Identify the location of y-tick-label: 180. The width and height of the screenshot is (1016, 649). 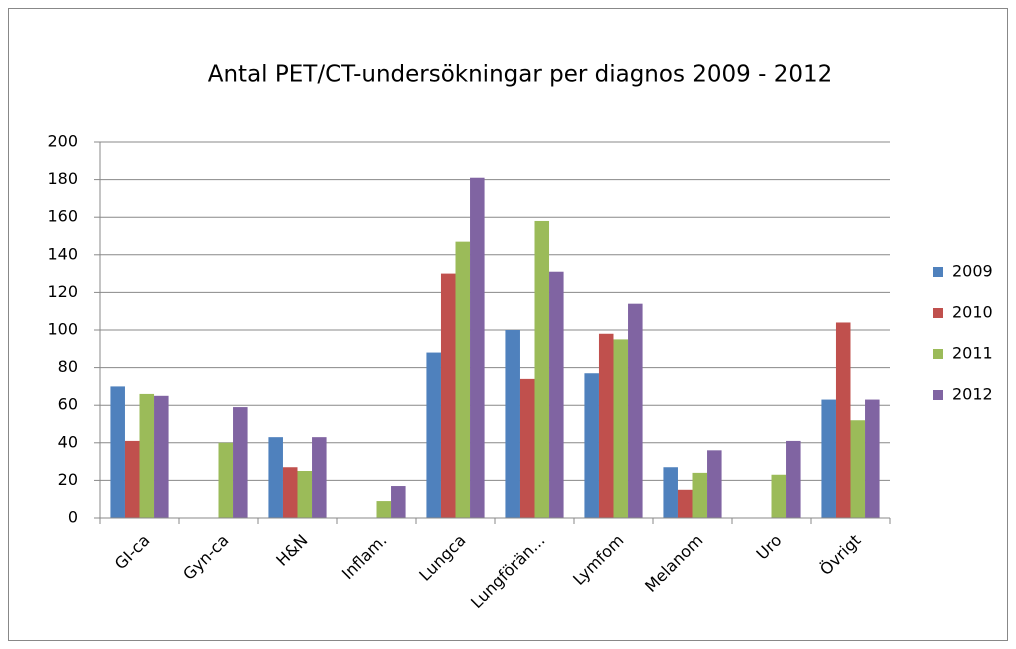
(62, 178).